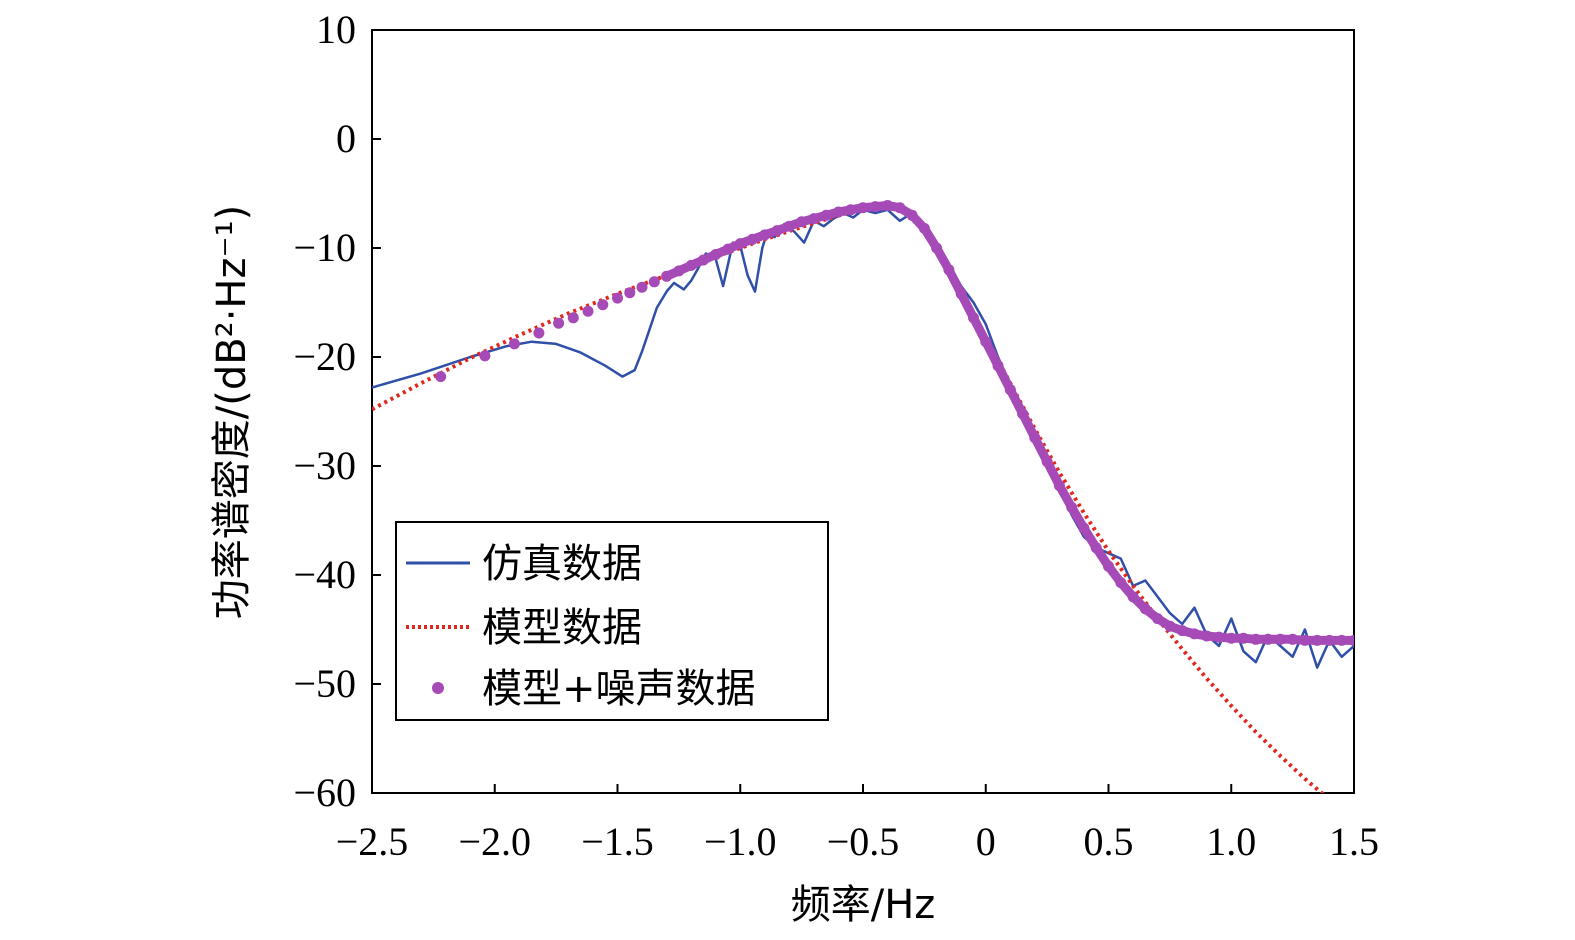 This screenshot has height=940, width=1575. What do you see at coordinates (617, 841) in the screenshot?
I see `x-tick-label: −1.5` at bounding box center [617, 841].